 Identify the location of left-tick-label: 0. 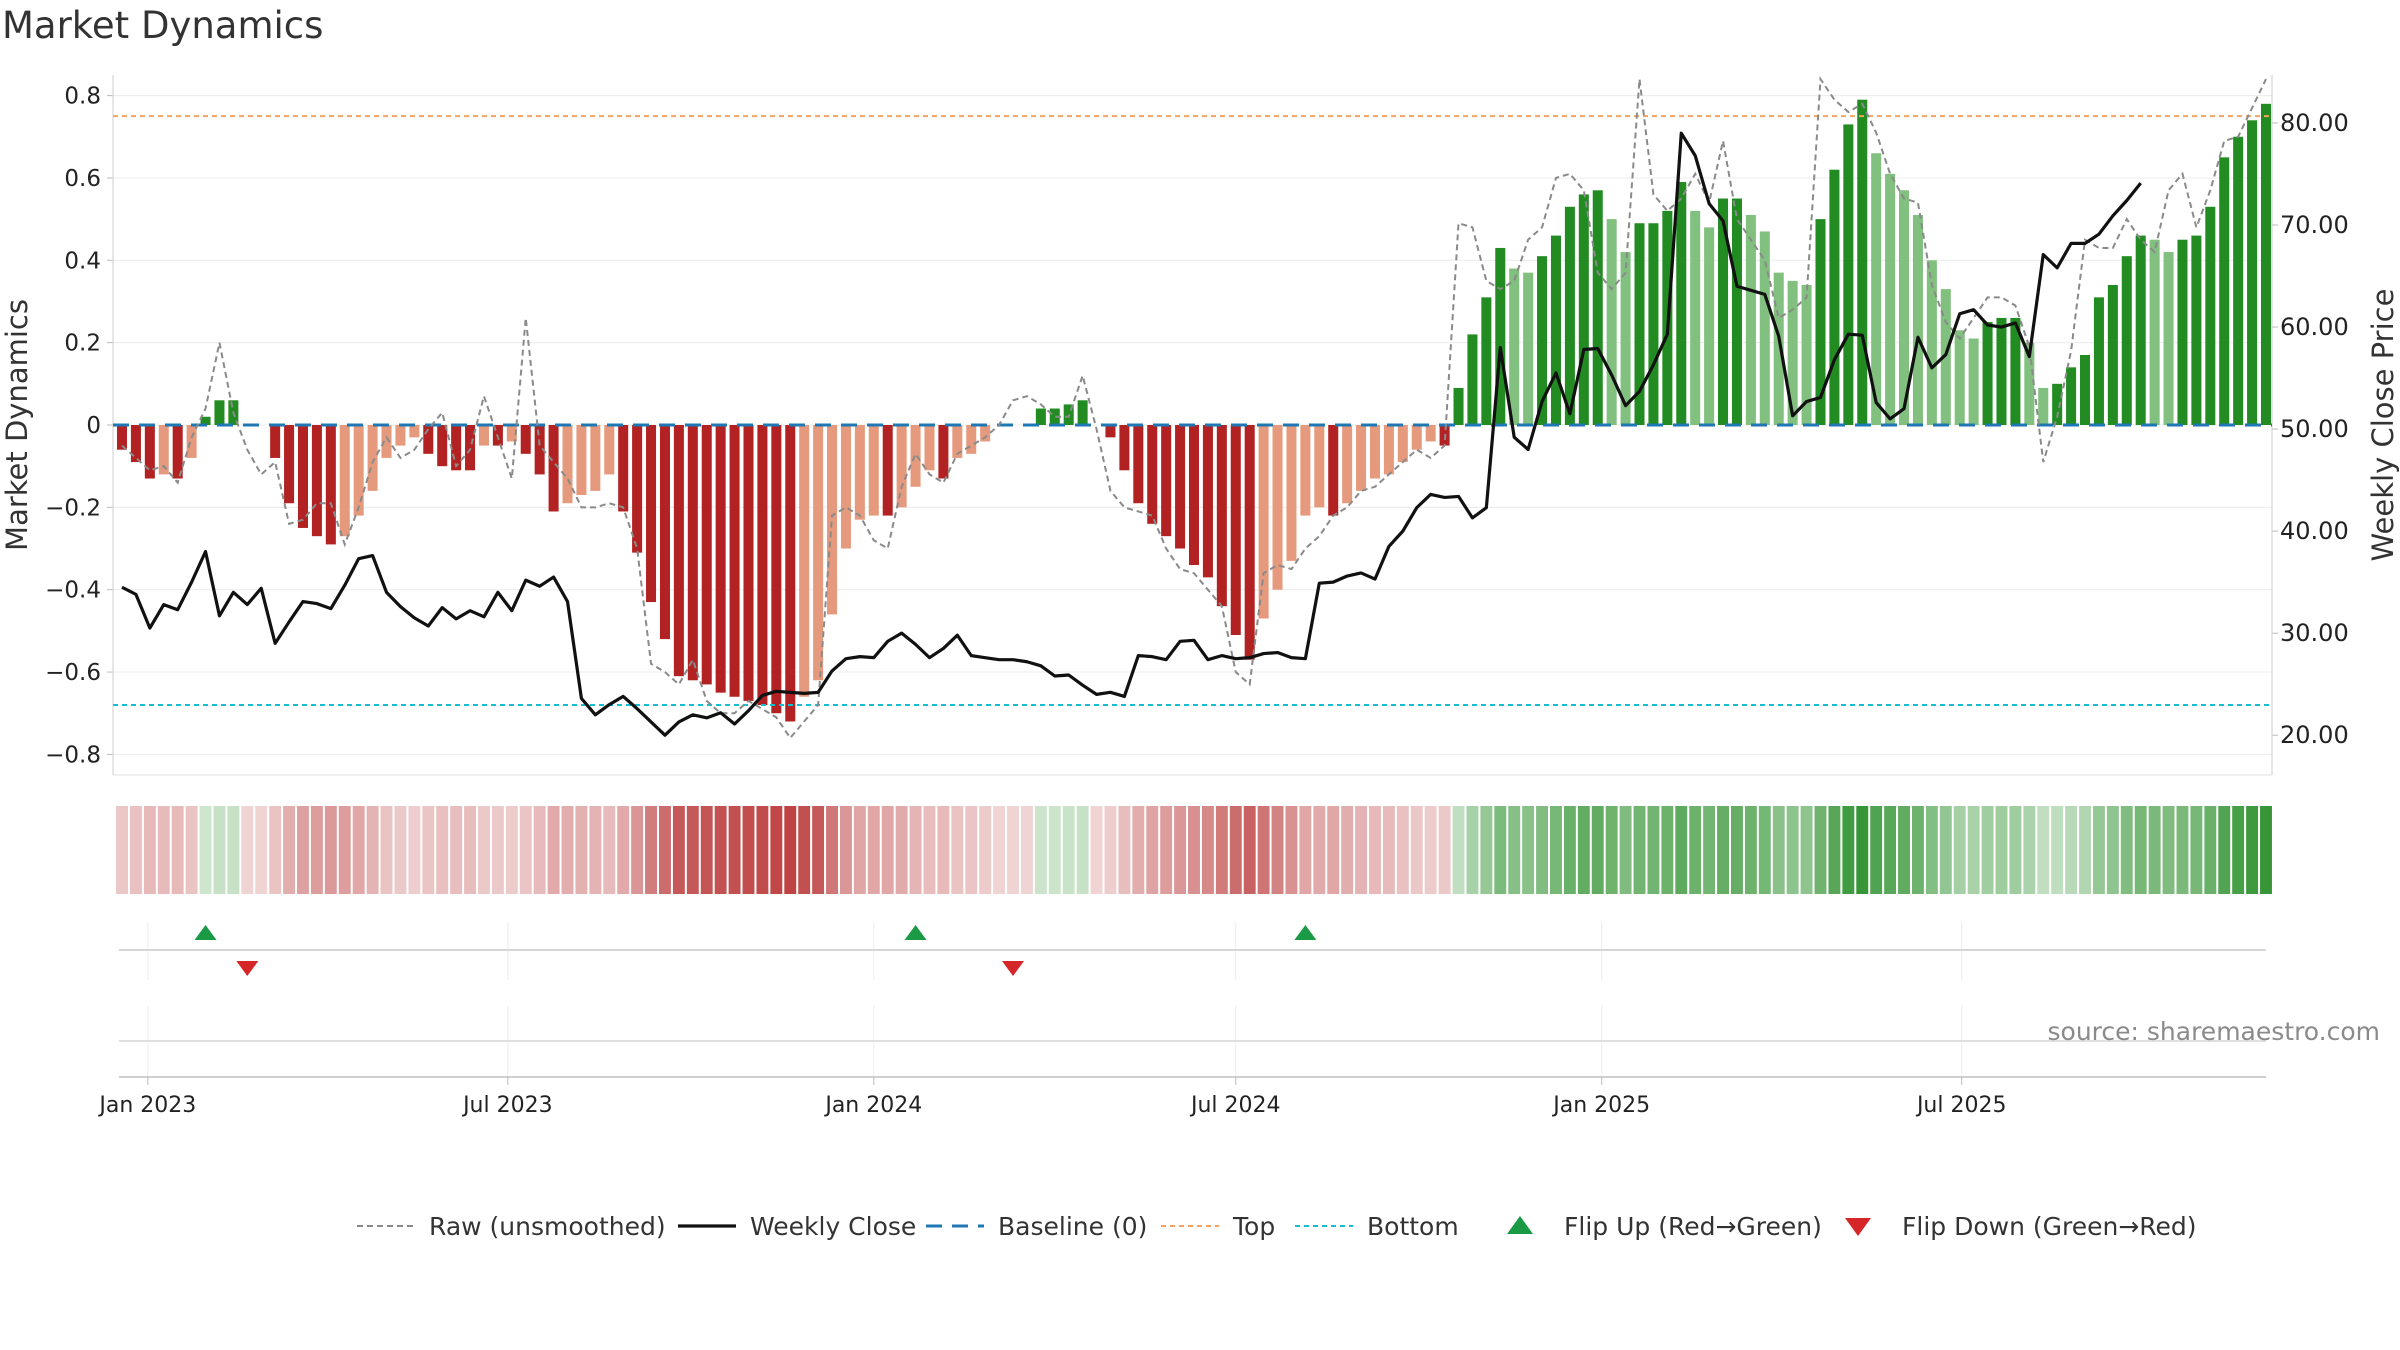
(93, 426).